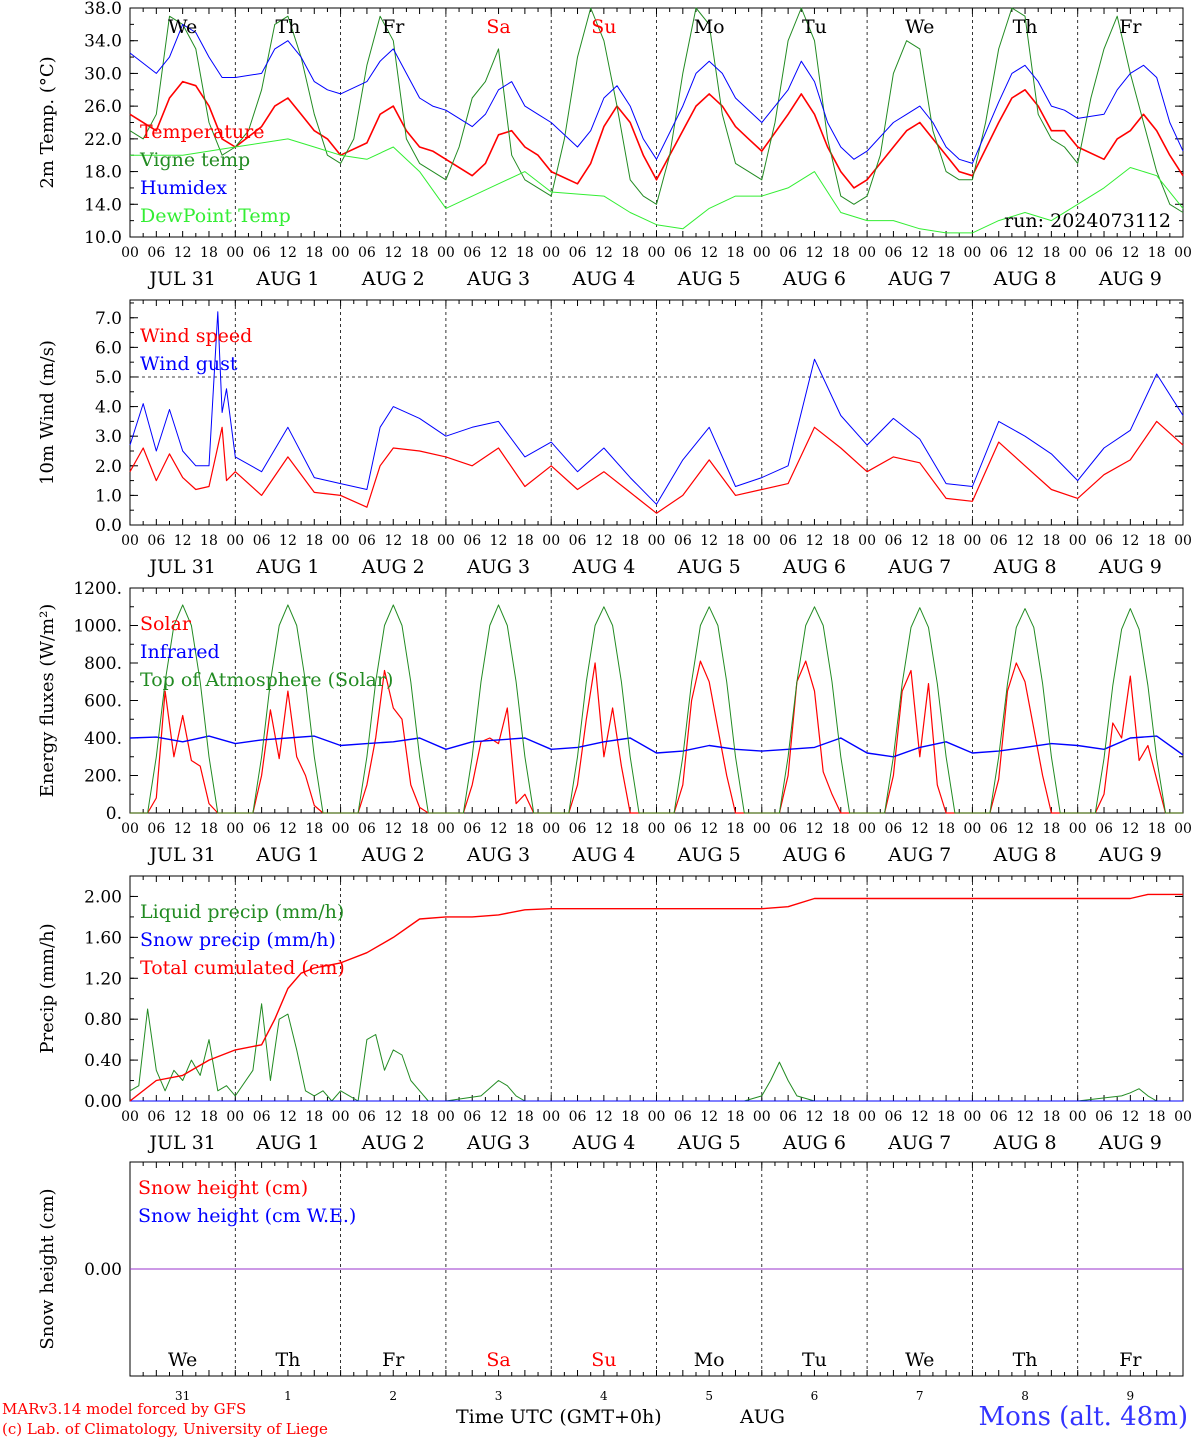  What do you see at coordinates (103, 173) in the screenshot?
I see `y-tick-label: 18.0` at bounding box center [103, 173].